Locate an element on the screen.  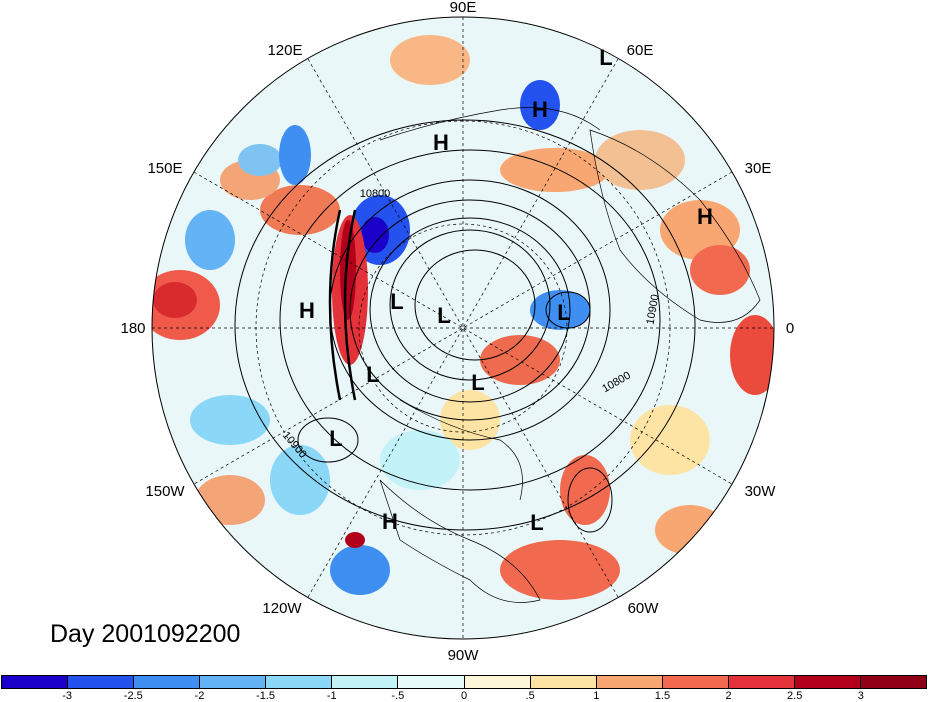
lon-label-60w: 60W is located at coordinates (644, 608).